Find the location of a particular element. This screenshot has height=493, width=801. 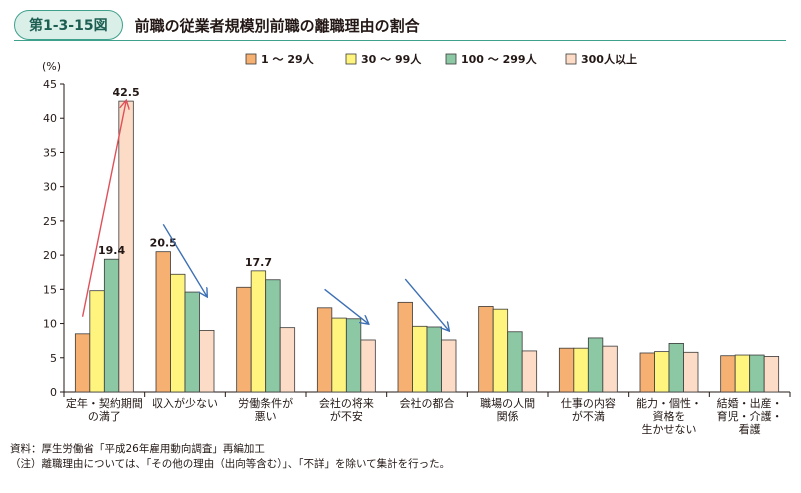

y-tick-label: 35 is located at coordinates (50, 152).